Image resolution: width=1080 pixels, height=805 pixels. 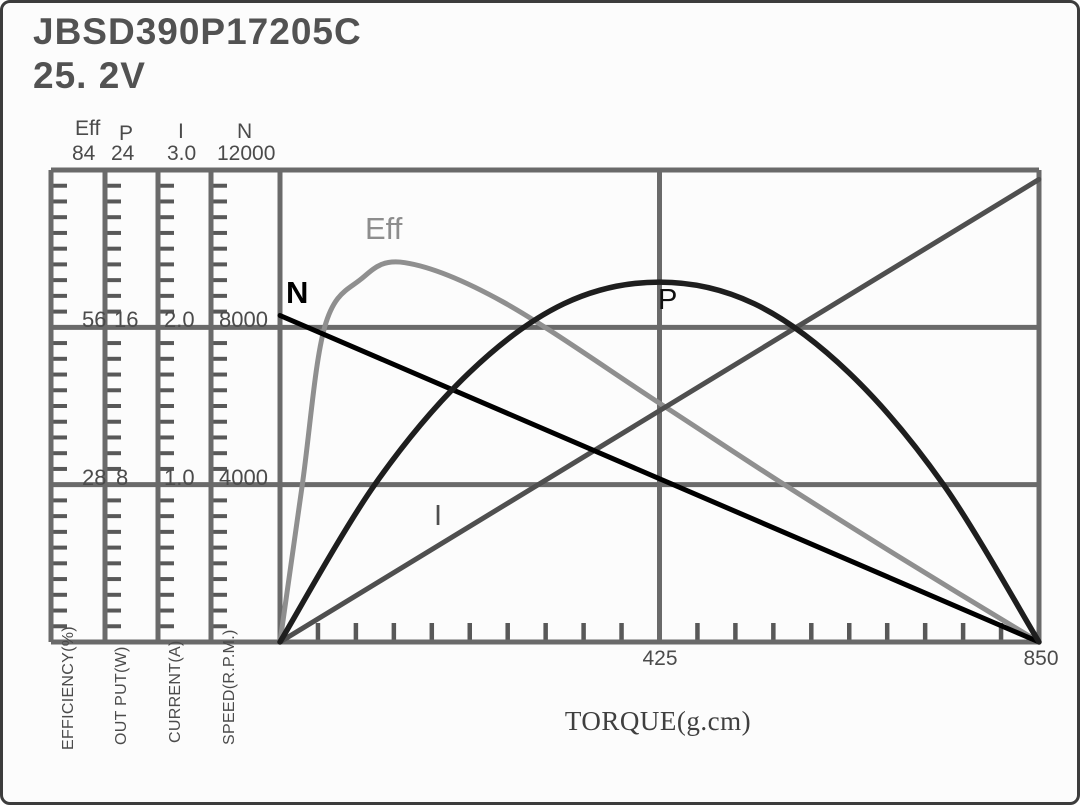 I want to click on tick-label-n-4000: 4000, so click(x=243, y=477).